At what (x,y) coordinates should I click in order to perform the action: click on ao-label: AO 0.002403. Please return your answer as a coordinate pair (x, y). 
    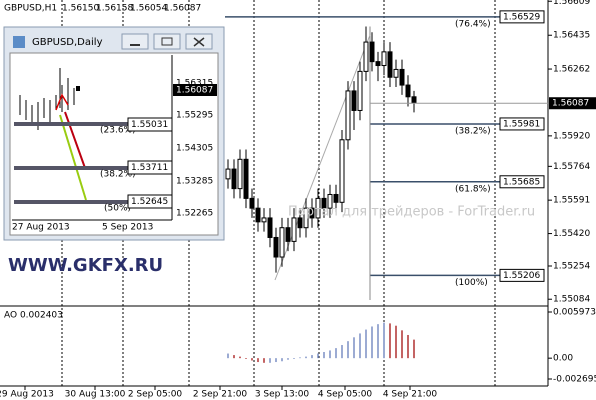
    Looking at the image, I should click on (33, 316).